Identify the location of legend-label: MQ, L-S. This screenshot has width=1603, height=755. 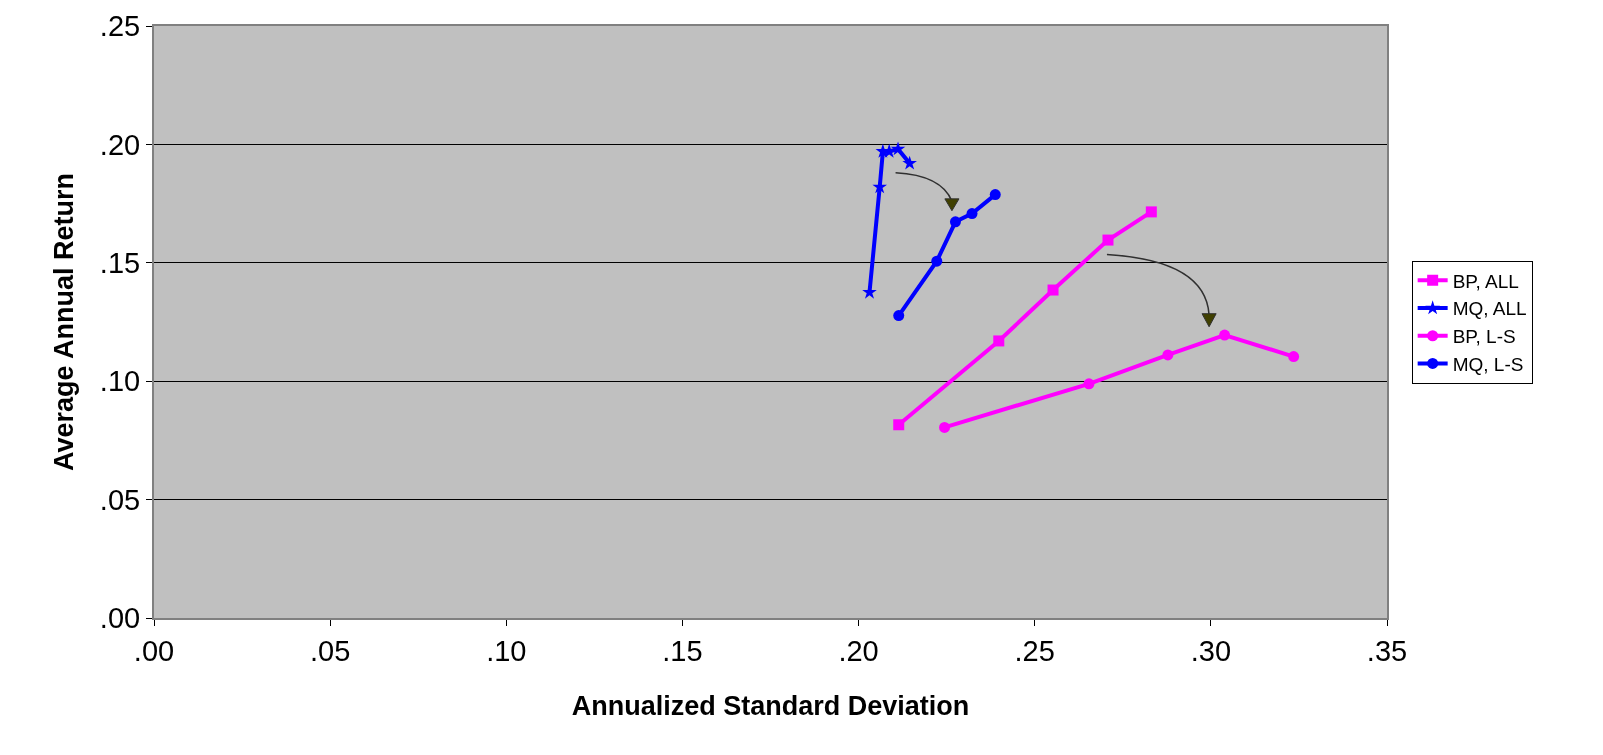
(1488, 364).